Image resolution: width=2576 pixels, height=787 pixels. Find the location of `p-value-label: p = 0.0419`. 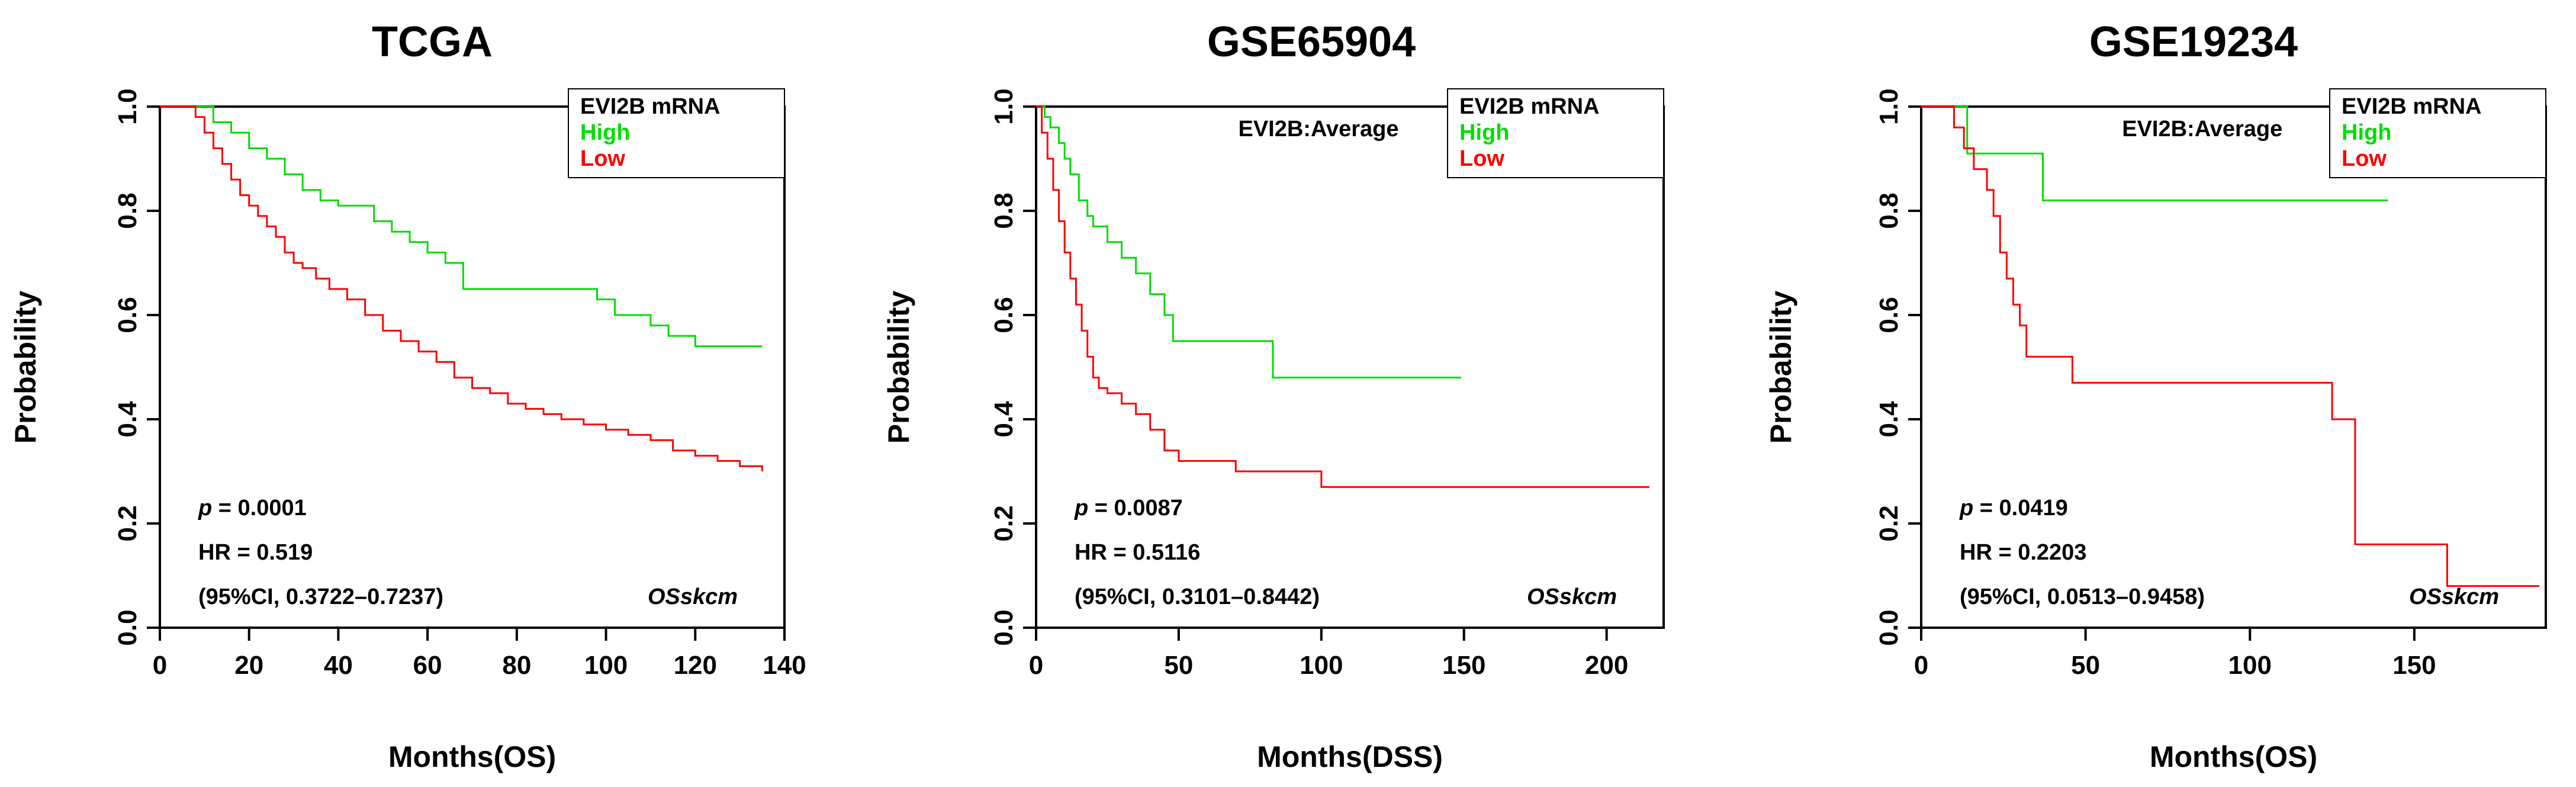

p-value-label: p = 0.0419 is located at coordinates (2013, 508).